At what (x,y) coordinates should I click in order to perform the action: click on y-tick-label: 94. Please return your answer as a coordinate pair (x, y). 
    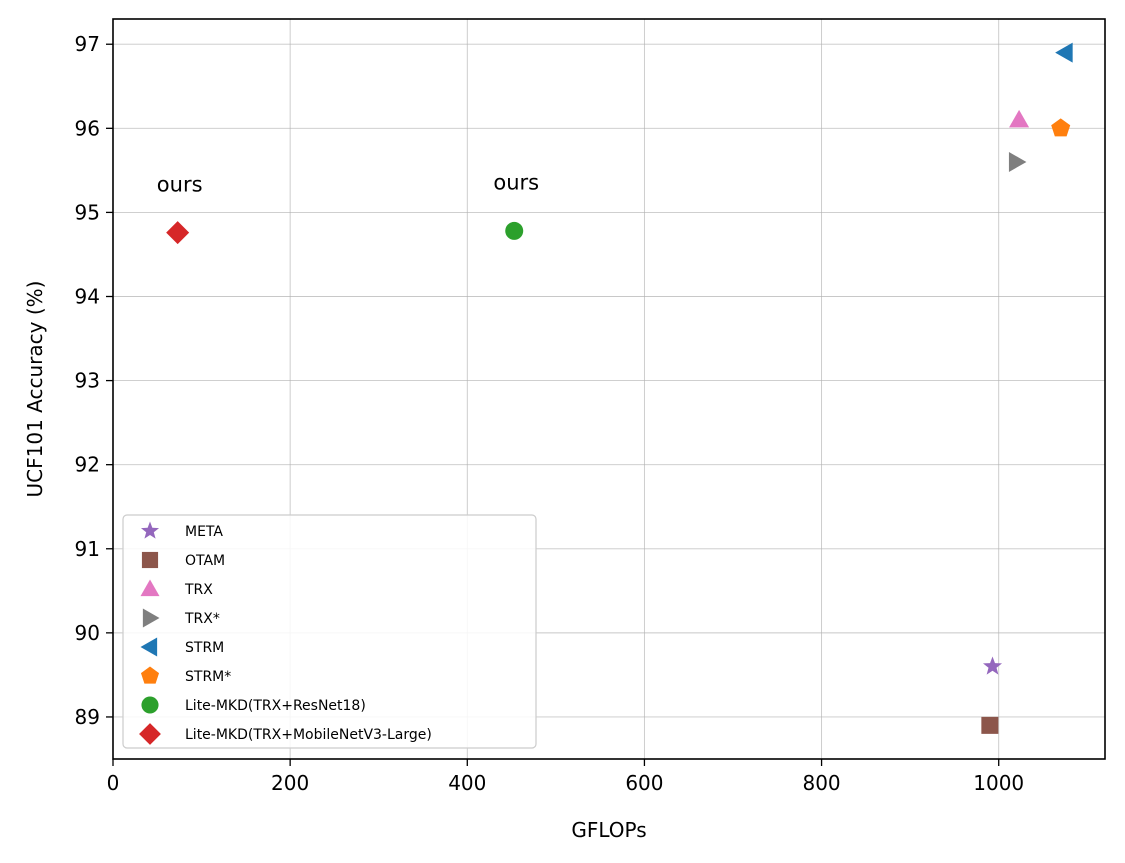
    Looking at the image, I should click on (87, 297).